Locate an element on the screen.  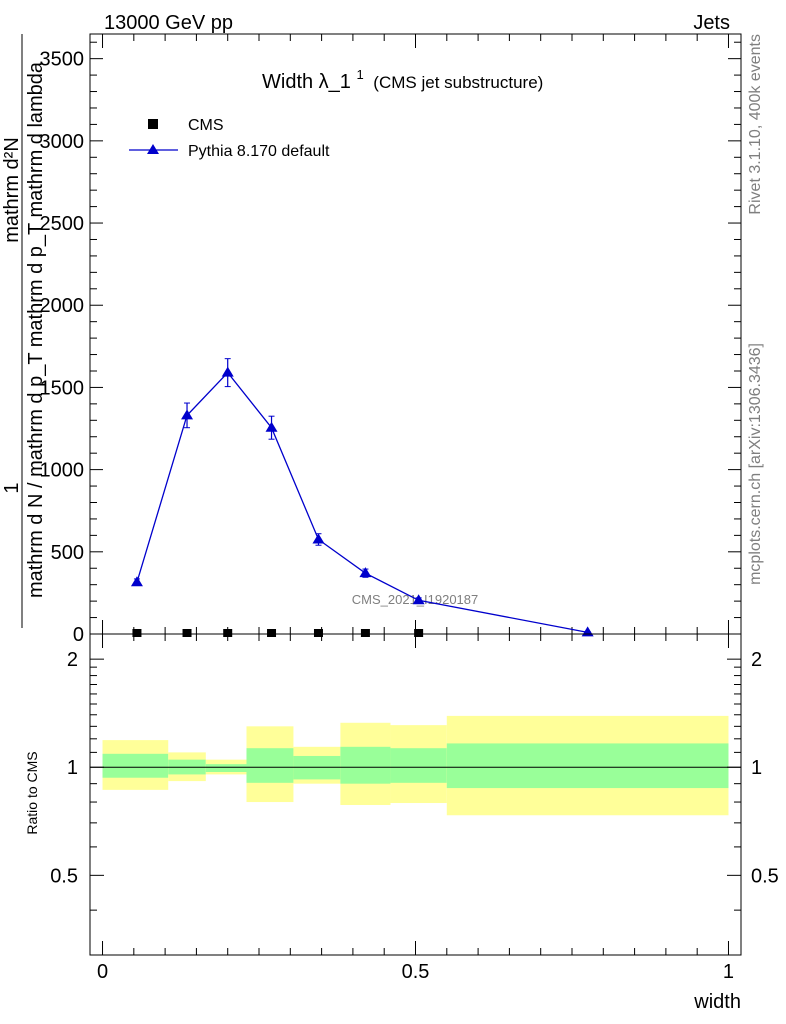
x-tick-label: 0.5 is located at coordinates (416, 972).